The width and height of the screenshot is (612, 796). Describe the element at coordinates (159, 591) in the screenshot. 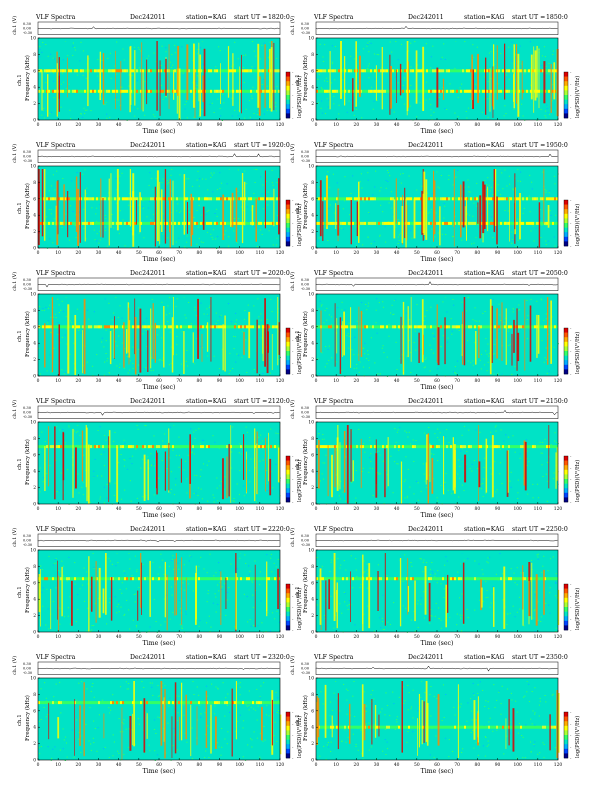

I see `spectrogram-image` at that location.